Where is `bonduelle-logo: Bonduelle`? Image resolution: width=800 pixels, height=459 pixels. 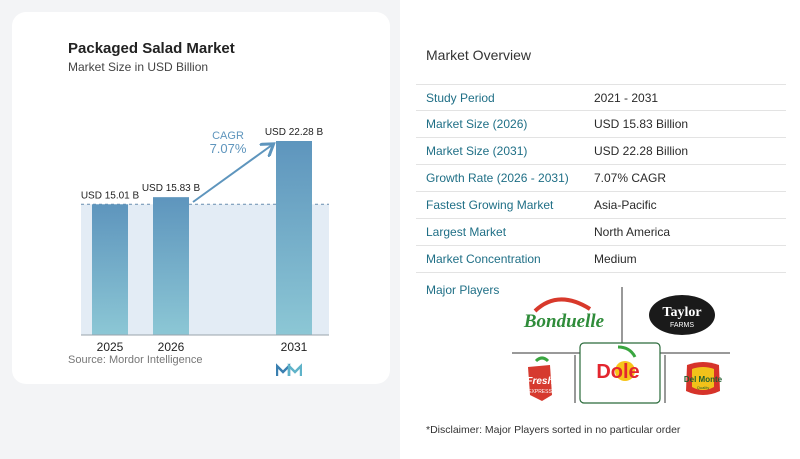
bonduelle-logo: Bonduelle is located at coordinates (564, 314).